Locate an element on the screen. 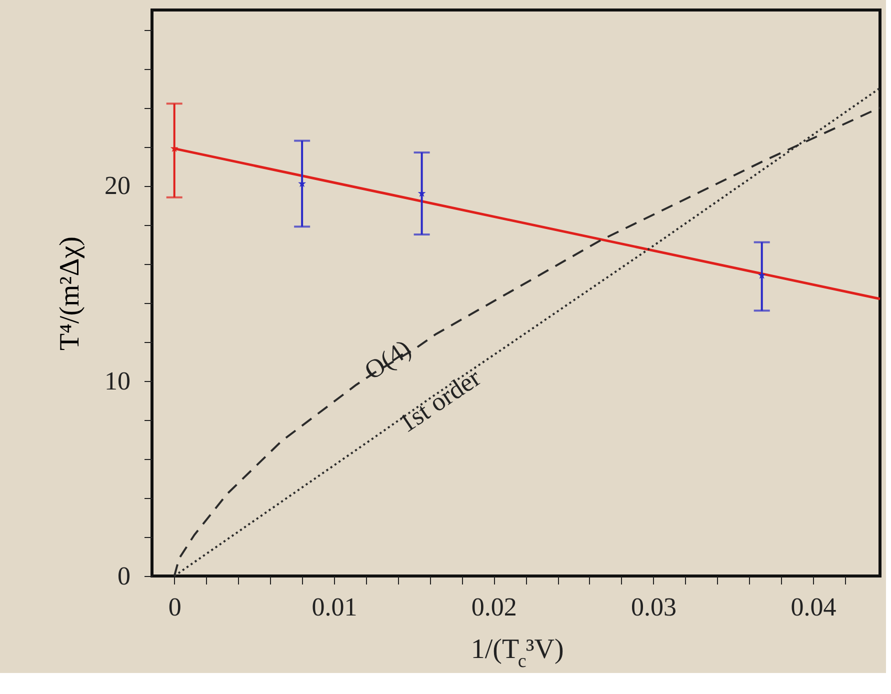 The width and height of the screenshot is (891, 694). x-tick-label: 0.02 is located at coordinates (494, 607).